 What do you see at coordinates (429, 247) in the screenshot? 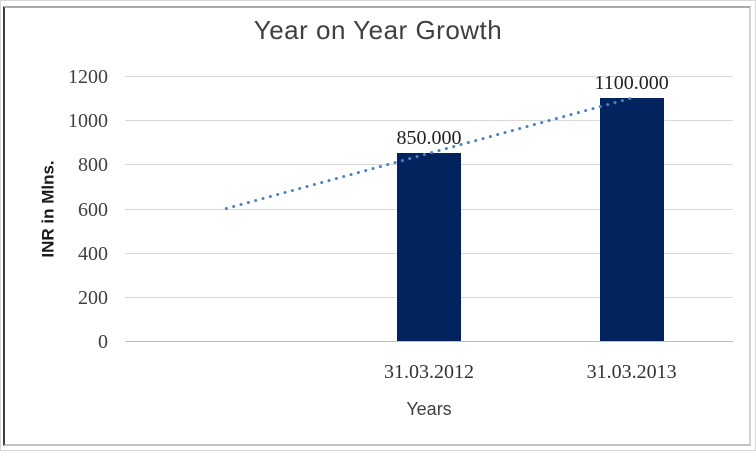
I see `bar-31.03.2012` at bounding box center [429, 247].